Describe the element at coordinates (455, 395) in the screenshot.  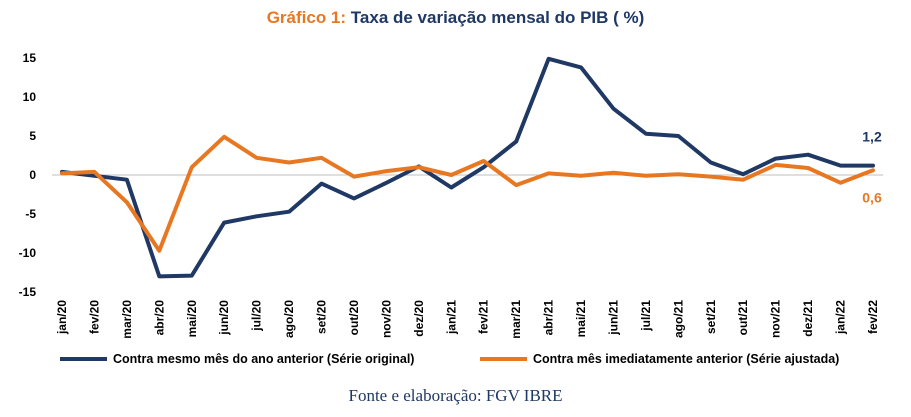
I see `source-note: Fonte e elaboração: FGV IBRE` at that location.